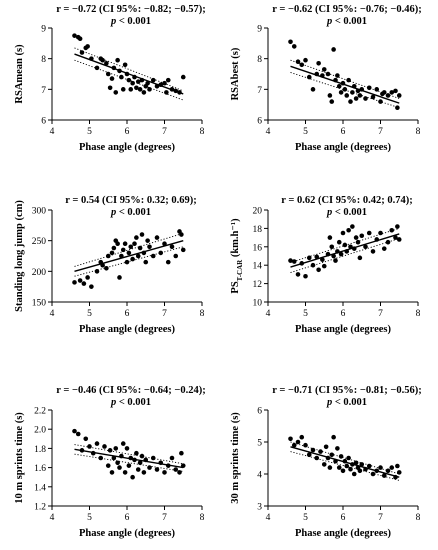 The height and width of the screenshot is (550, 438). I want to click on y-axis-title-main: Standing long jump (cm), so click(19, 256).